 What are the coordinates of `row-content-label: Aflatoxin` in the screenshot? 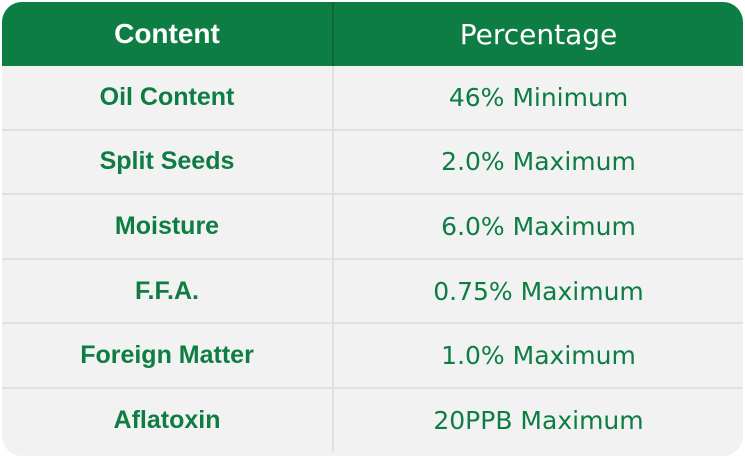 It's located at (168, 420).